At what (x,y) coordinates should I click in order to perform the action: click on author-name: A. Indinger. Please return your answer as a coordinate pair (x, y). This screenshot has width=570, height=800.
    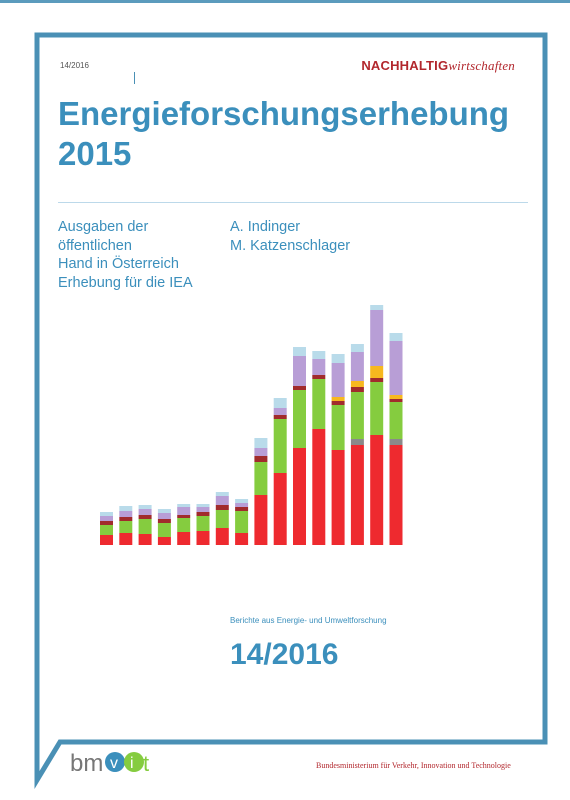
    Looking at the image, I should click on (265, 227).